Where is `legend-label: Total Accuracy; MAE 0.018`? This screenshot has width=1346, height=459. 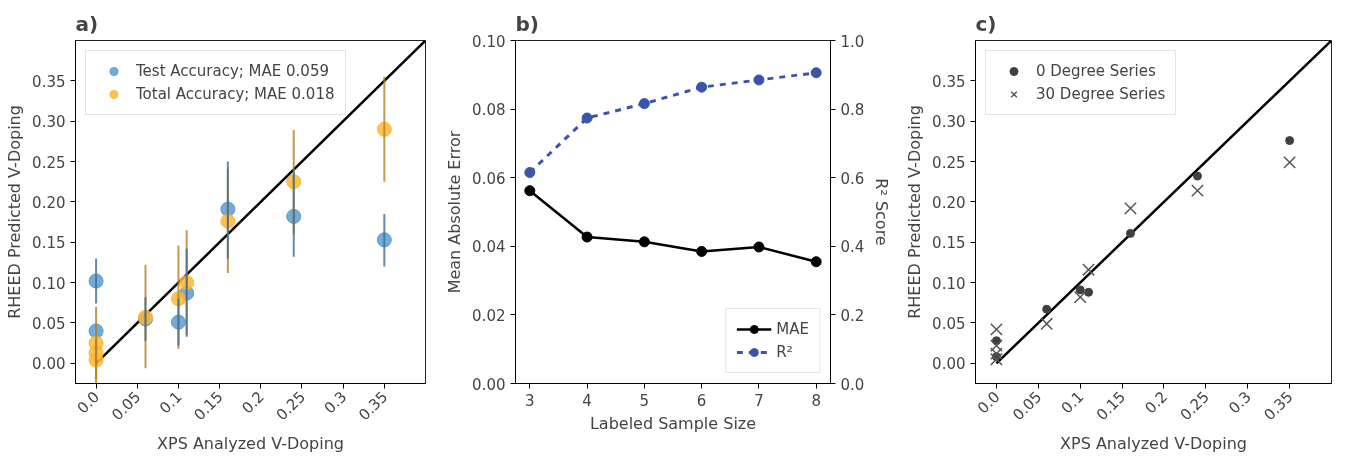 legend-label: Total Accuracy; MAE 0.018 is located at coordinates (235, 94).